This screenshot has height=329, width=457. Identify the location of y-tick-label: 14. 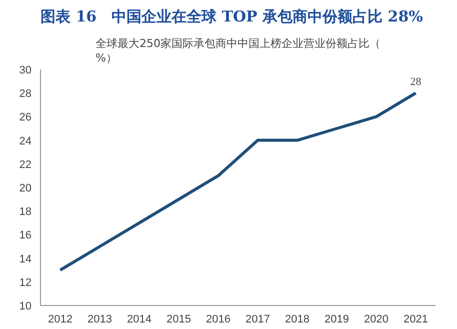
(25, 259).